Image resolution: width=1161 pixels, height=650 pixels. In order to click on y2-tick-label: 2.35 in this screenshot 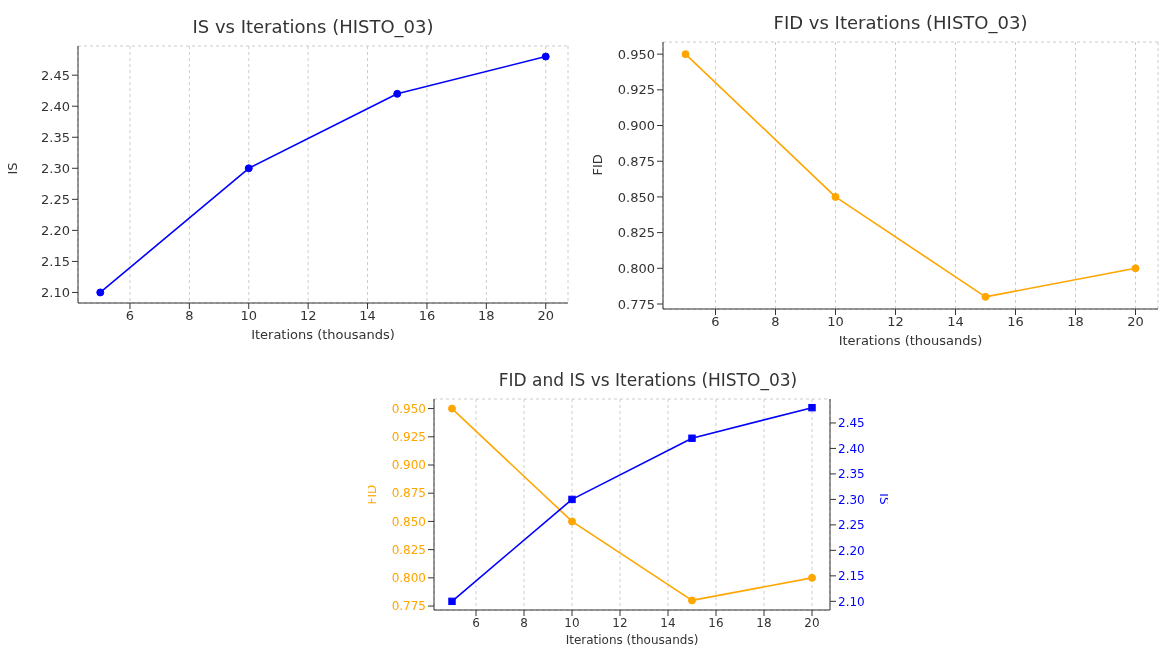, I will do `click(851, 474)`.